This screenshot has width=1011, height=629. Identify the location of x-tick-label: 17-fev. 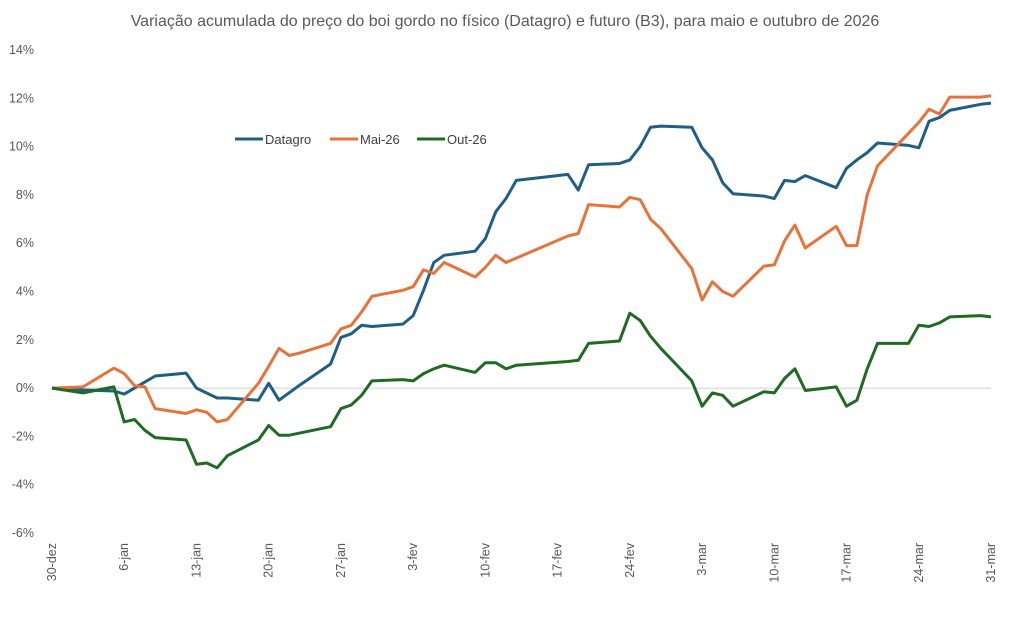
(558, 559).